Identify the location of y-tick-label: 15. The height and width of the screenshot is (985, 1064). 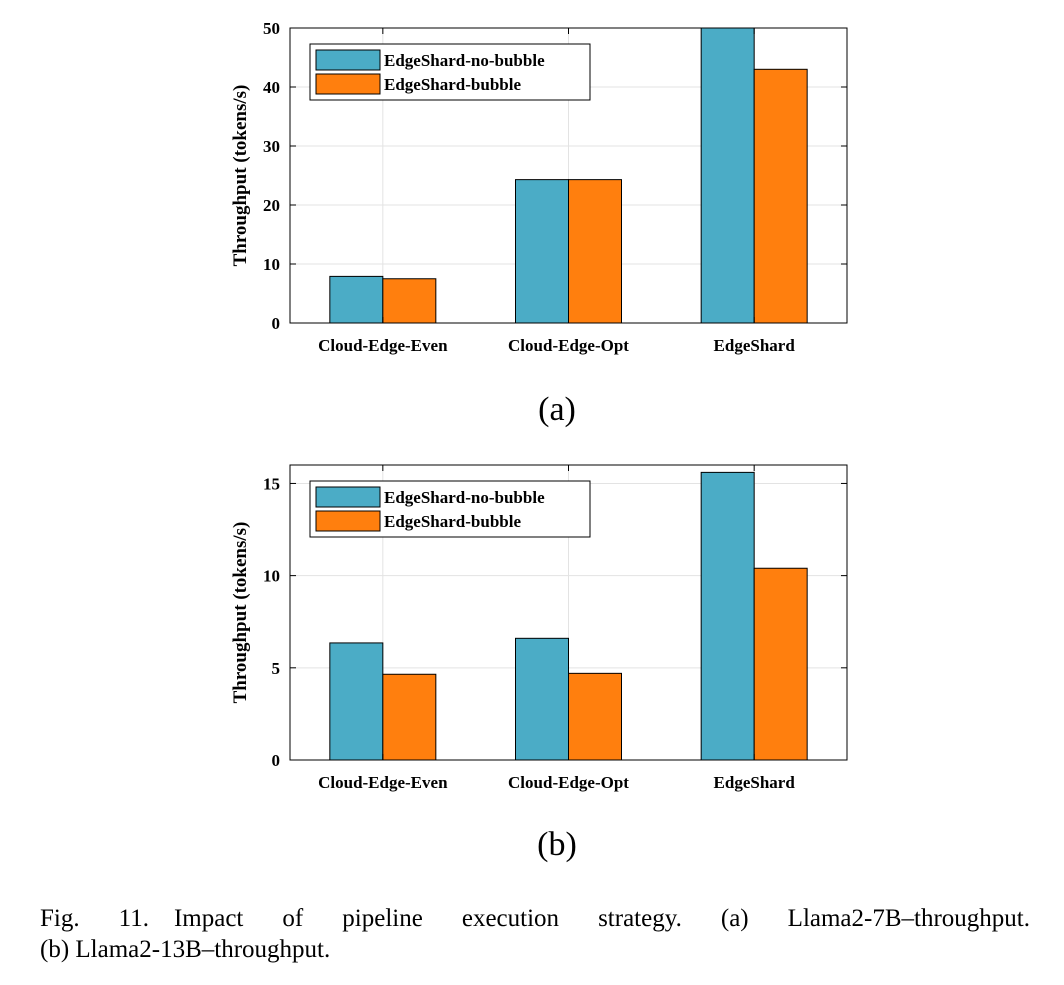
(271, 483).